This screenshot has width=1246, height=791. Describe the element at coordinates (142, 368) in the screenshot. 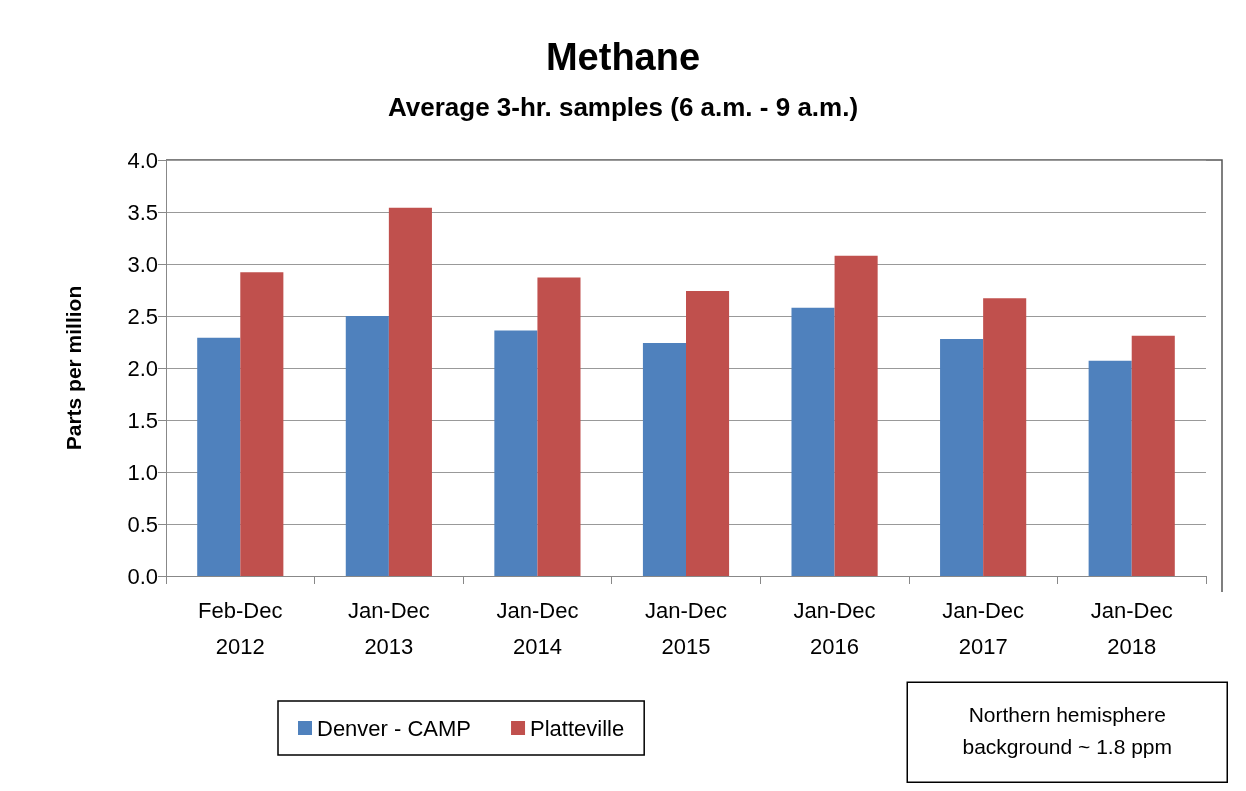

I see `y-tick-label: 2.0` at that location.